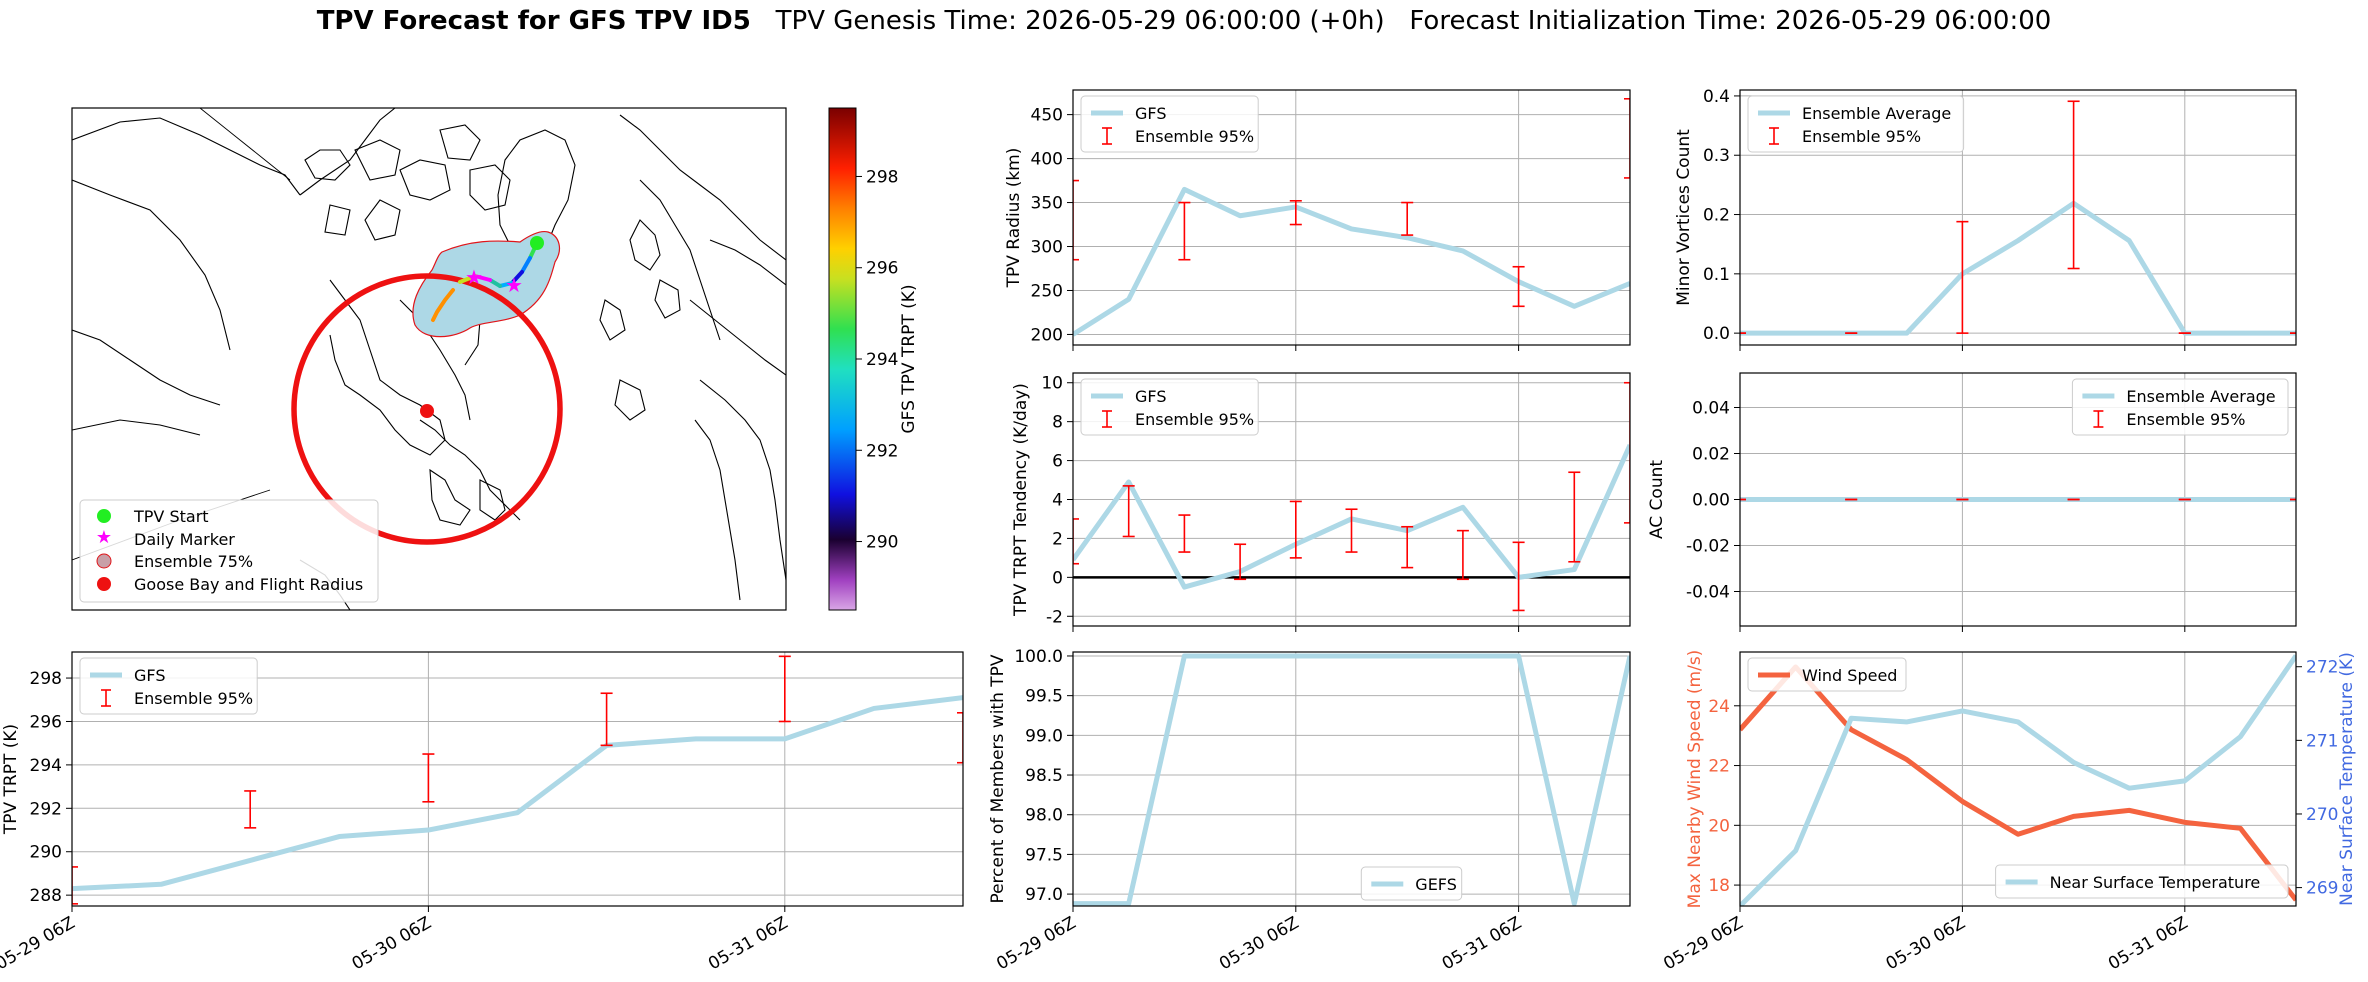 Image resolution: width=2368 pixels, height=982 pixels. What do you see at coordinates (1716, 334) in the screenshot?
I see `ytick-label: 0.0` at bounding box center [1716, 334].